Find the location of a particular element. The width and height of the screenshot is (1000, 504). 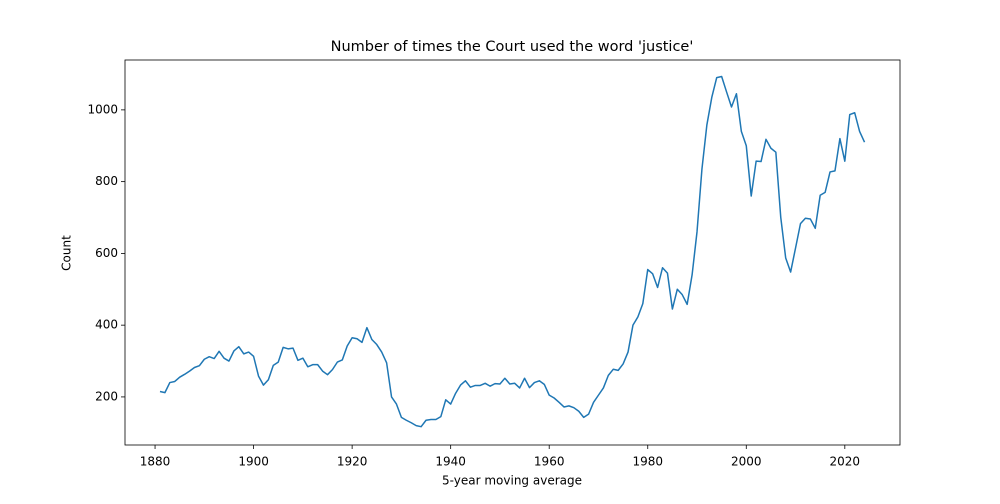

x-tick-label: 2020 is located at coordinates (845, 462).